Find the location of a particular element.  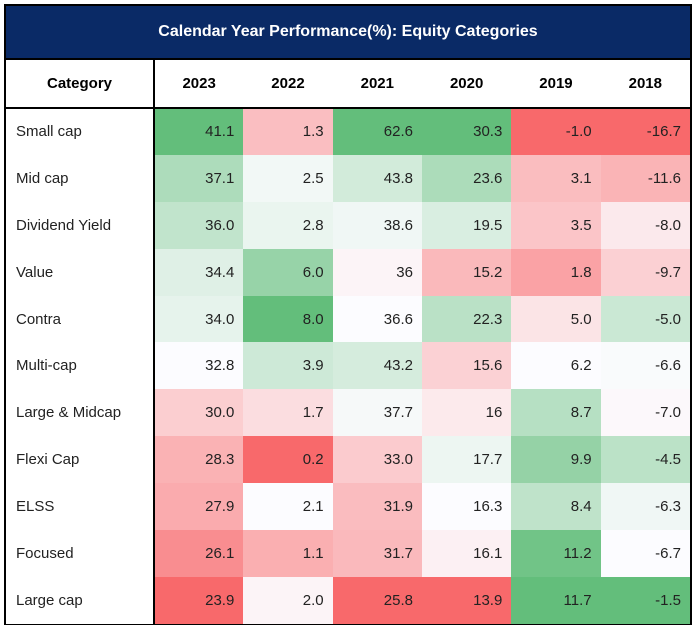

value-cell-2021: 62.6 is located at coordinates (377, 131).